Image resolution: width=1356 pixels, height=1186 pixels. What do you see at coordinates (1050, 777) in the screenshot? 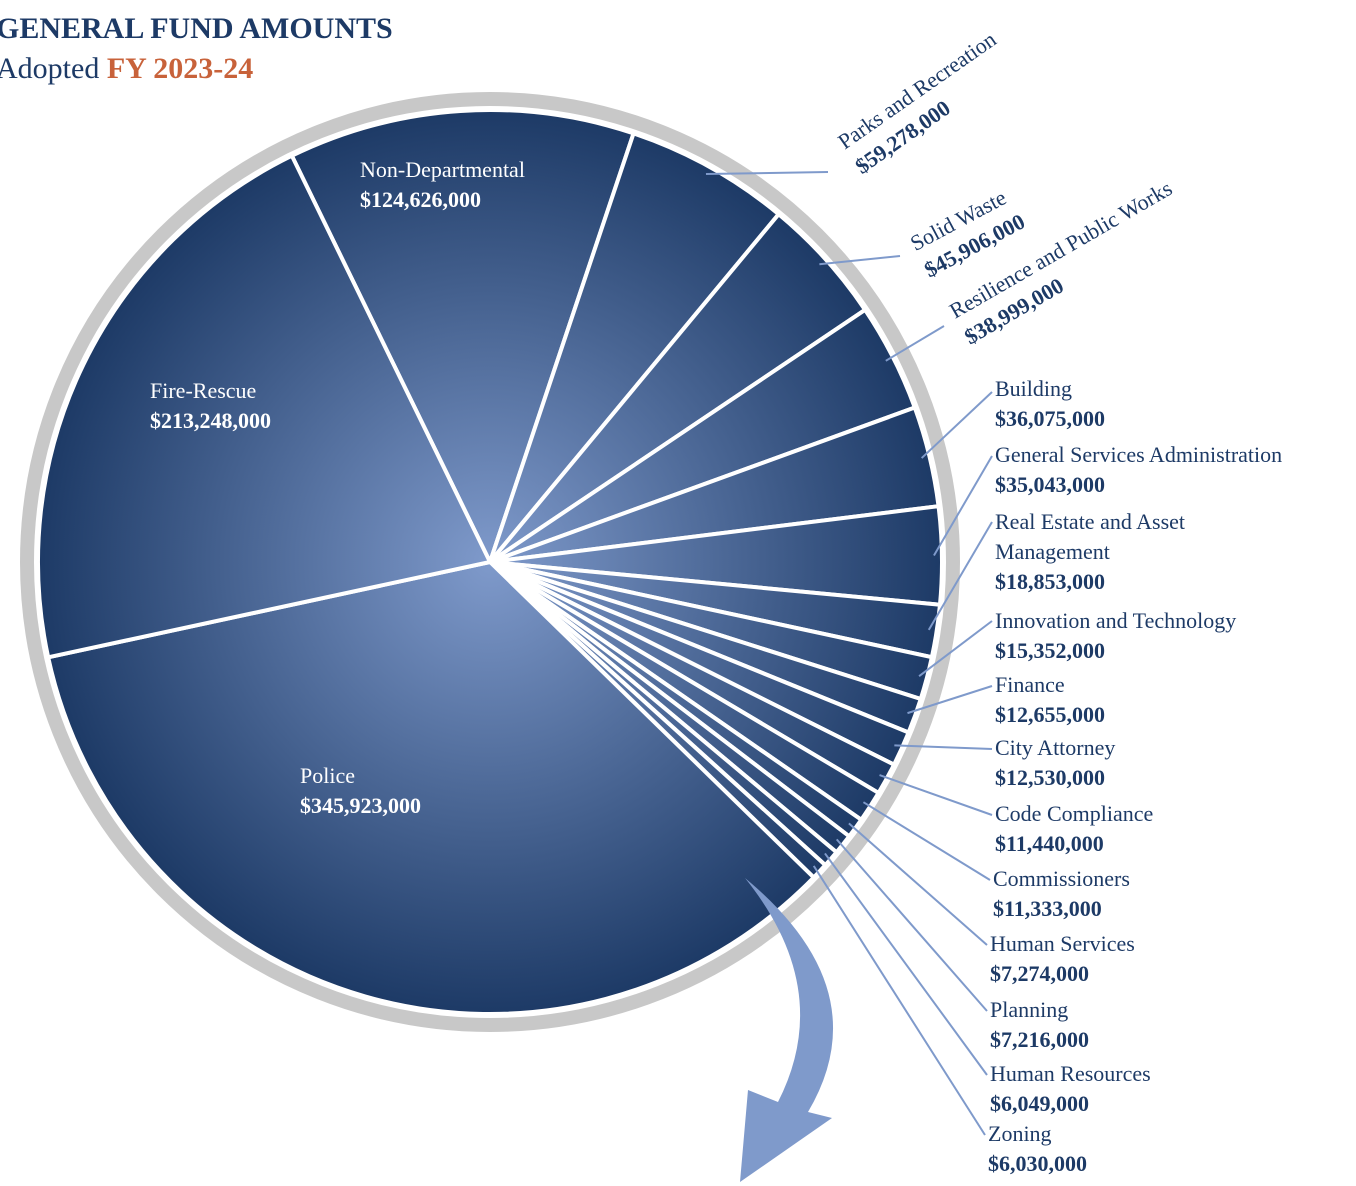
I see `slice-value: $12,530,000` at bounding box center [1050, 777].